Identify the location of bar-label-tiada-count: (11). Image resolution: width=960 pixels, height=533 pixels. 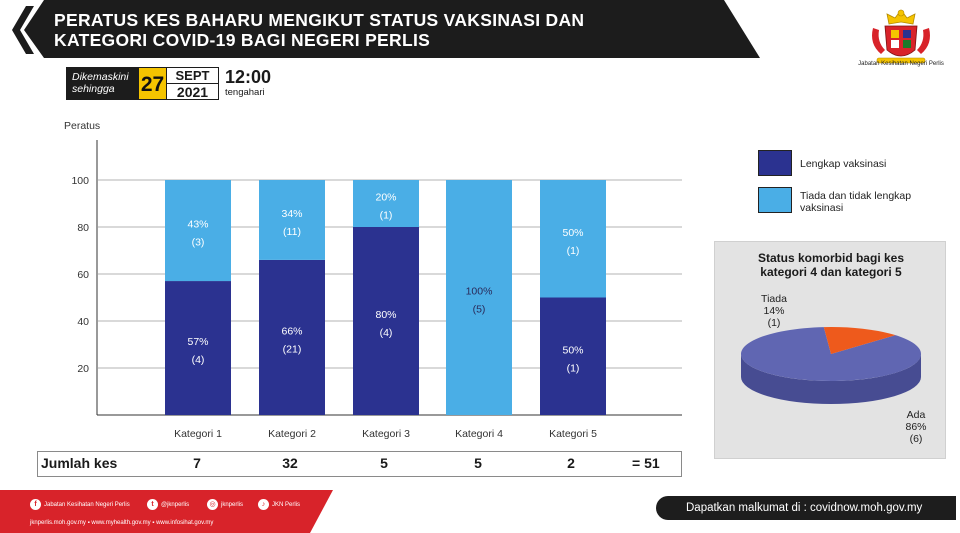
(292, 232).